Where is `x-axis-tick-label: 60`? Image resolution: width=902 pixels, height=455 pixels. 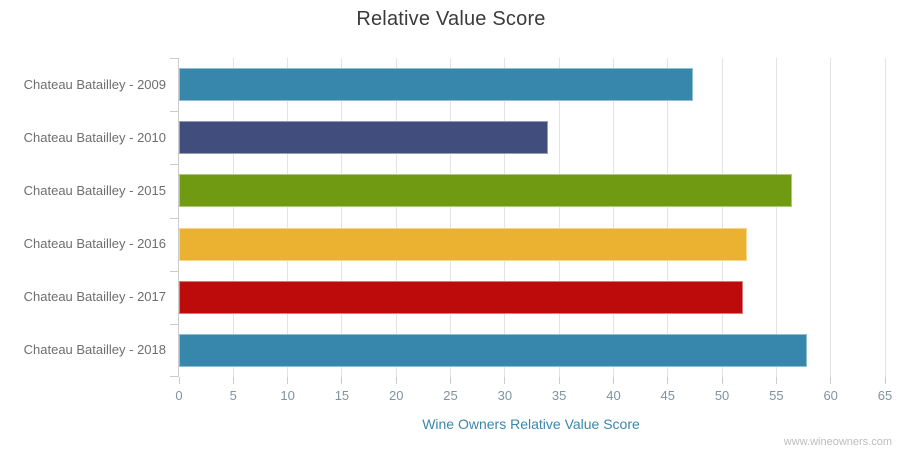 x-axis-tick-label: 60 is located at coordinates (830, 395).